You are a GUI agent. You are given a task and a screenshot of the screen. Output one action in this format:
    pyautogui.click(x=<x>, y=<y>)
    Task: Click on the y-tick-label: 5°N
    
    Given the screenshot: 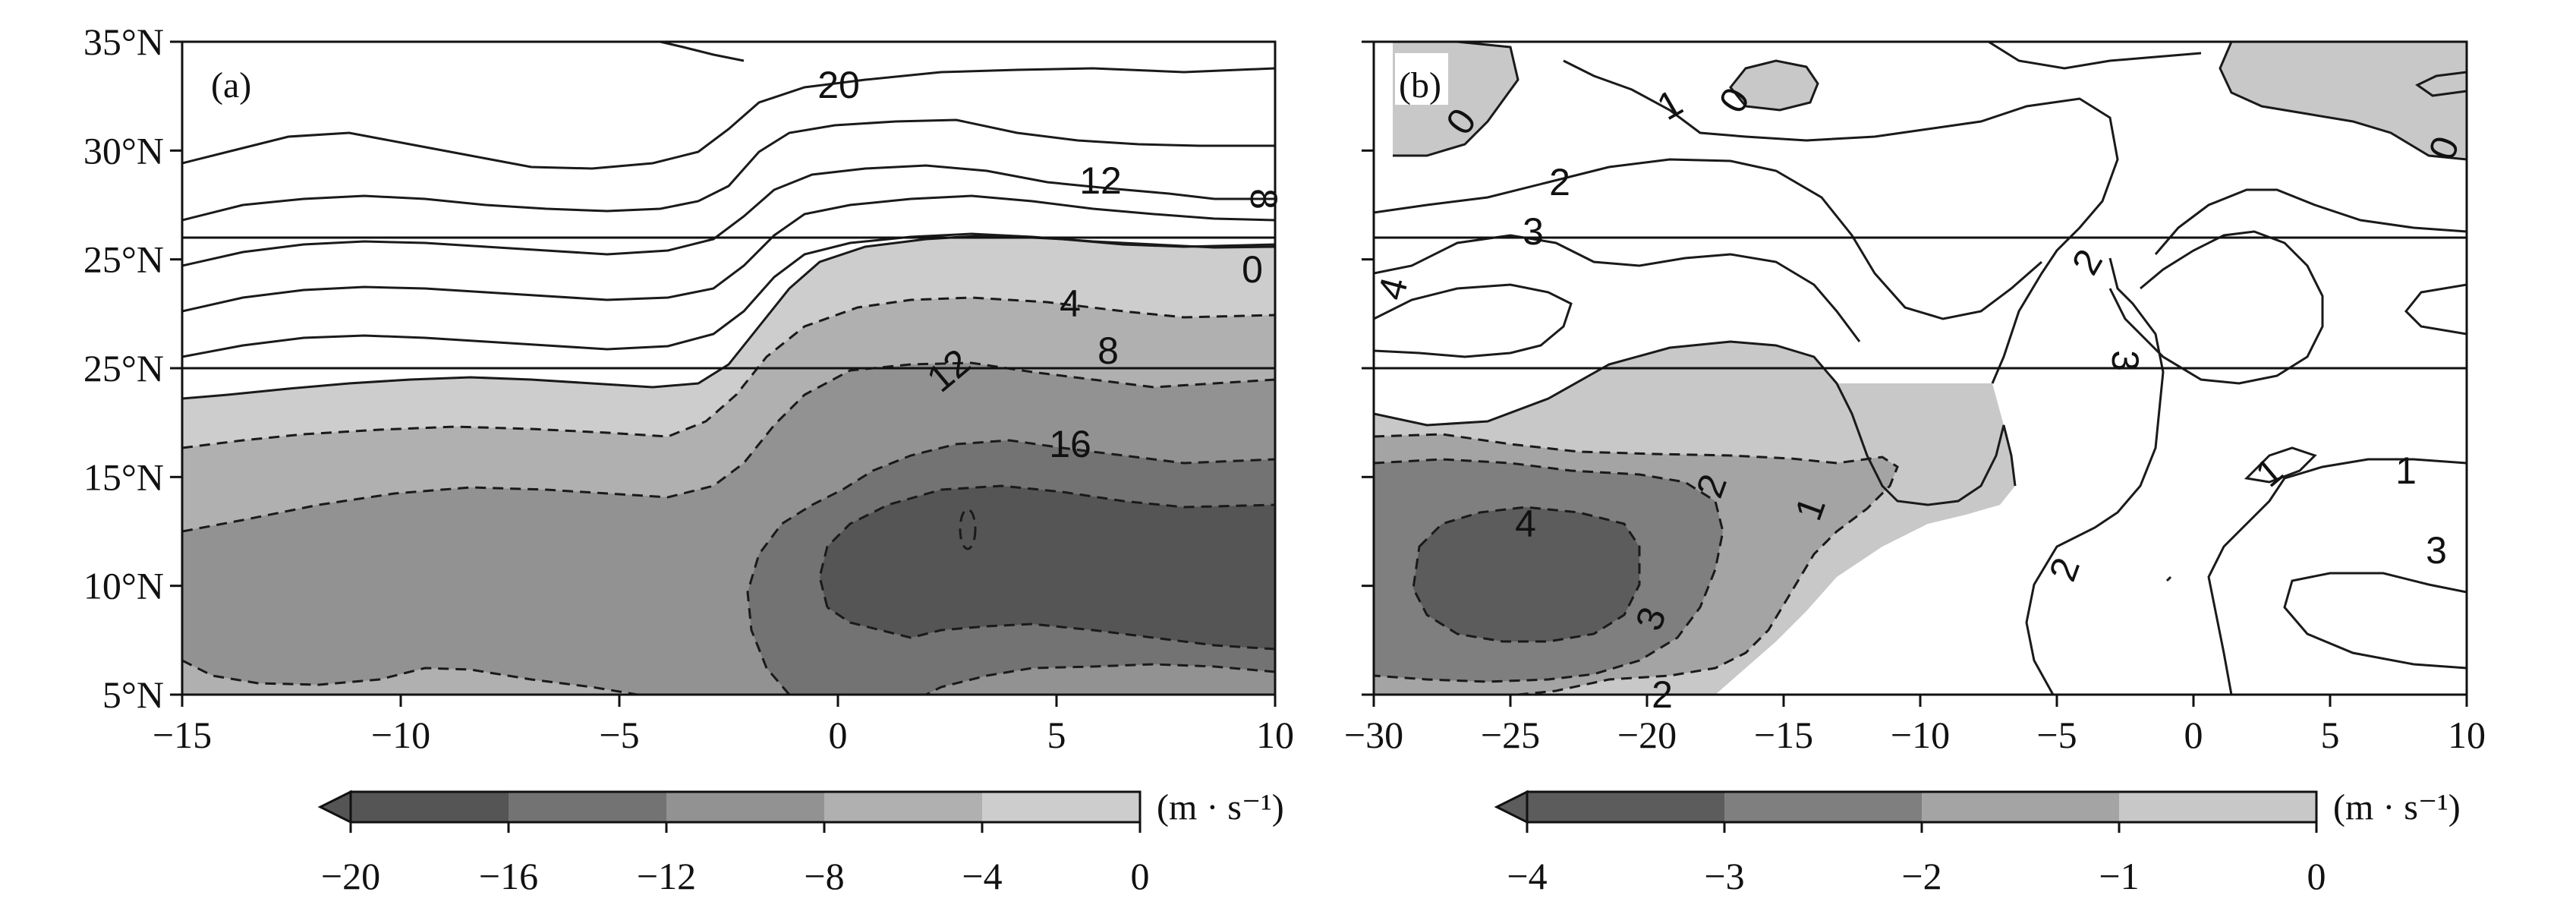 What is the action you would take?
    pyautogui.click(x=133, y=694)
    